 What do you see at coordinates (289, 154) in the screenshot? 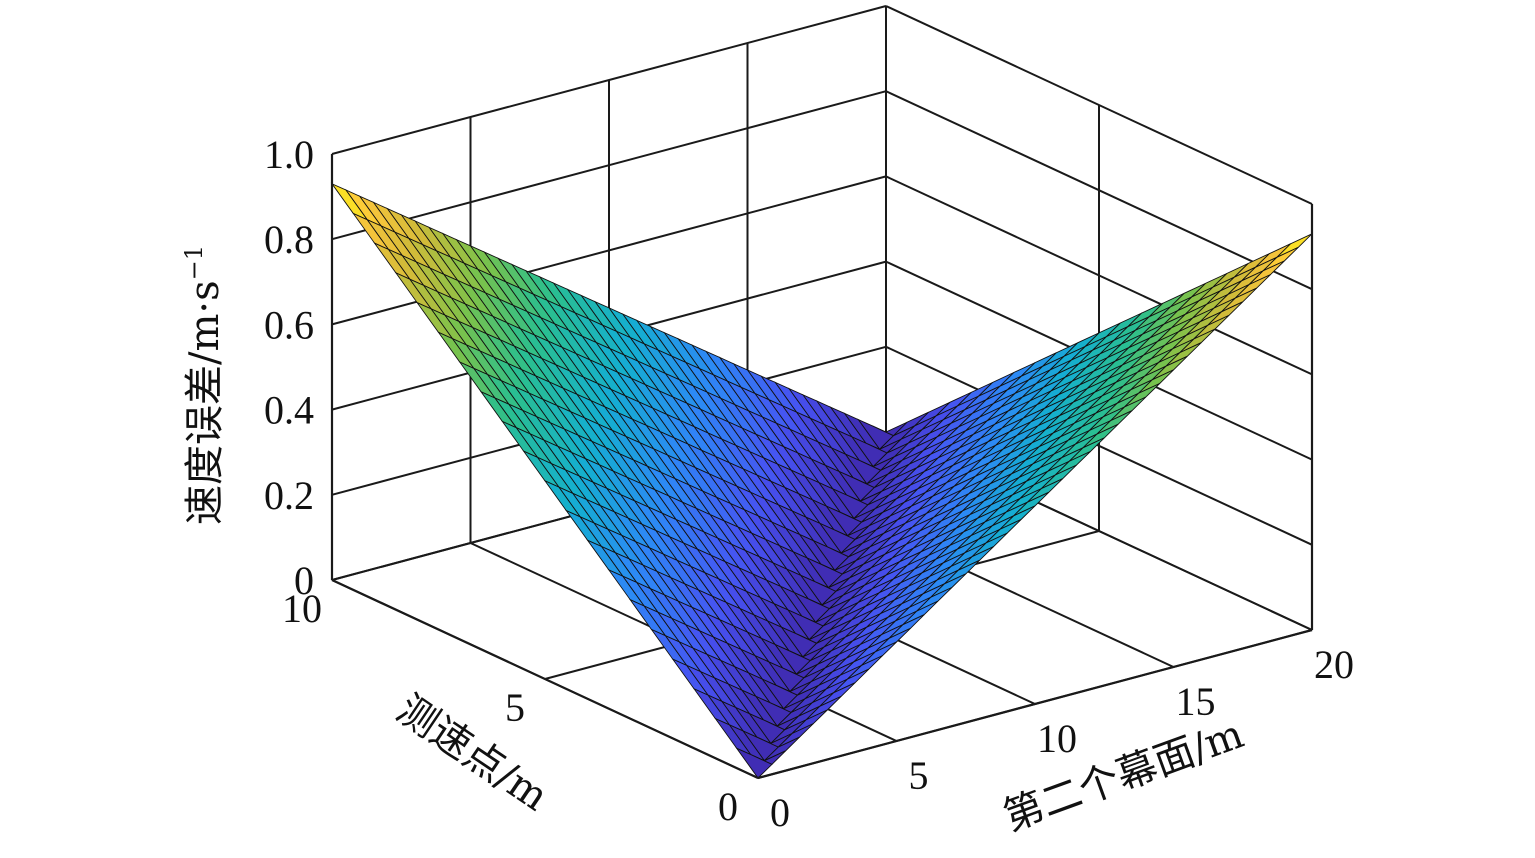
I see `z-tick-label: 1.0` at bounding box center [289, 154].